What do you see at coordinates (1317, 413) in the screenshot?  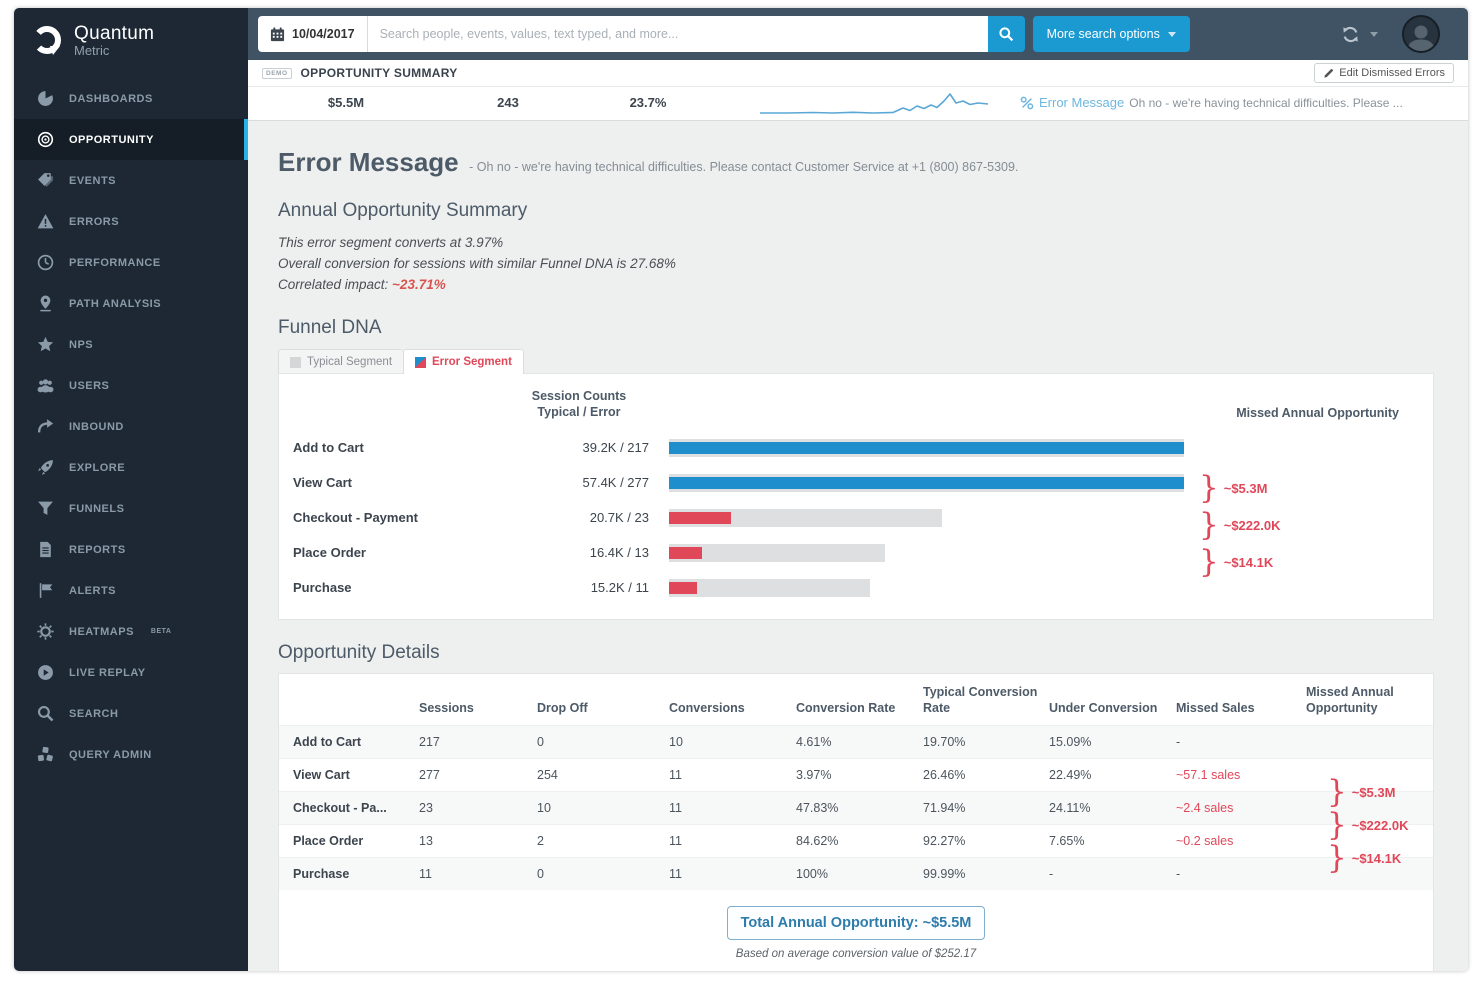 I see `missed-annual-opportunity-header: Missed Annual Opportunity` at bounding box center [1317, 413].